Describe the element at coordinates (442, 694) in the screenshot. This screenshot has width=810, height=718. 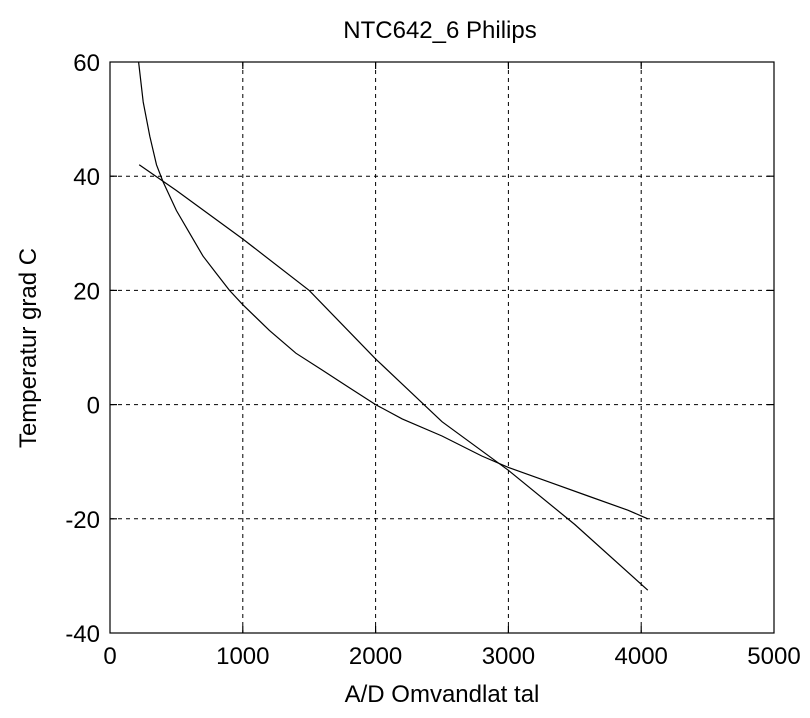
I see `x-axis-label: A/D Omvandlat tal` at that location.